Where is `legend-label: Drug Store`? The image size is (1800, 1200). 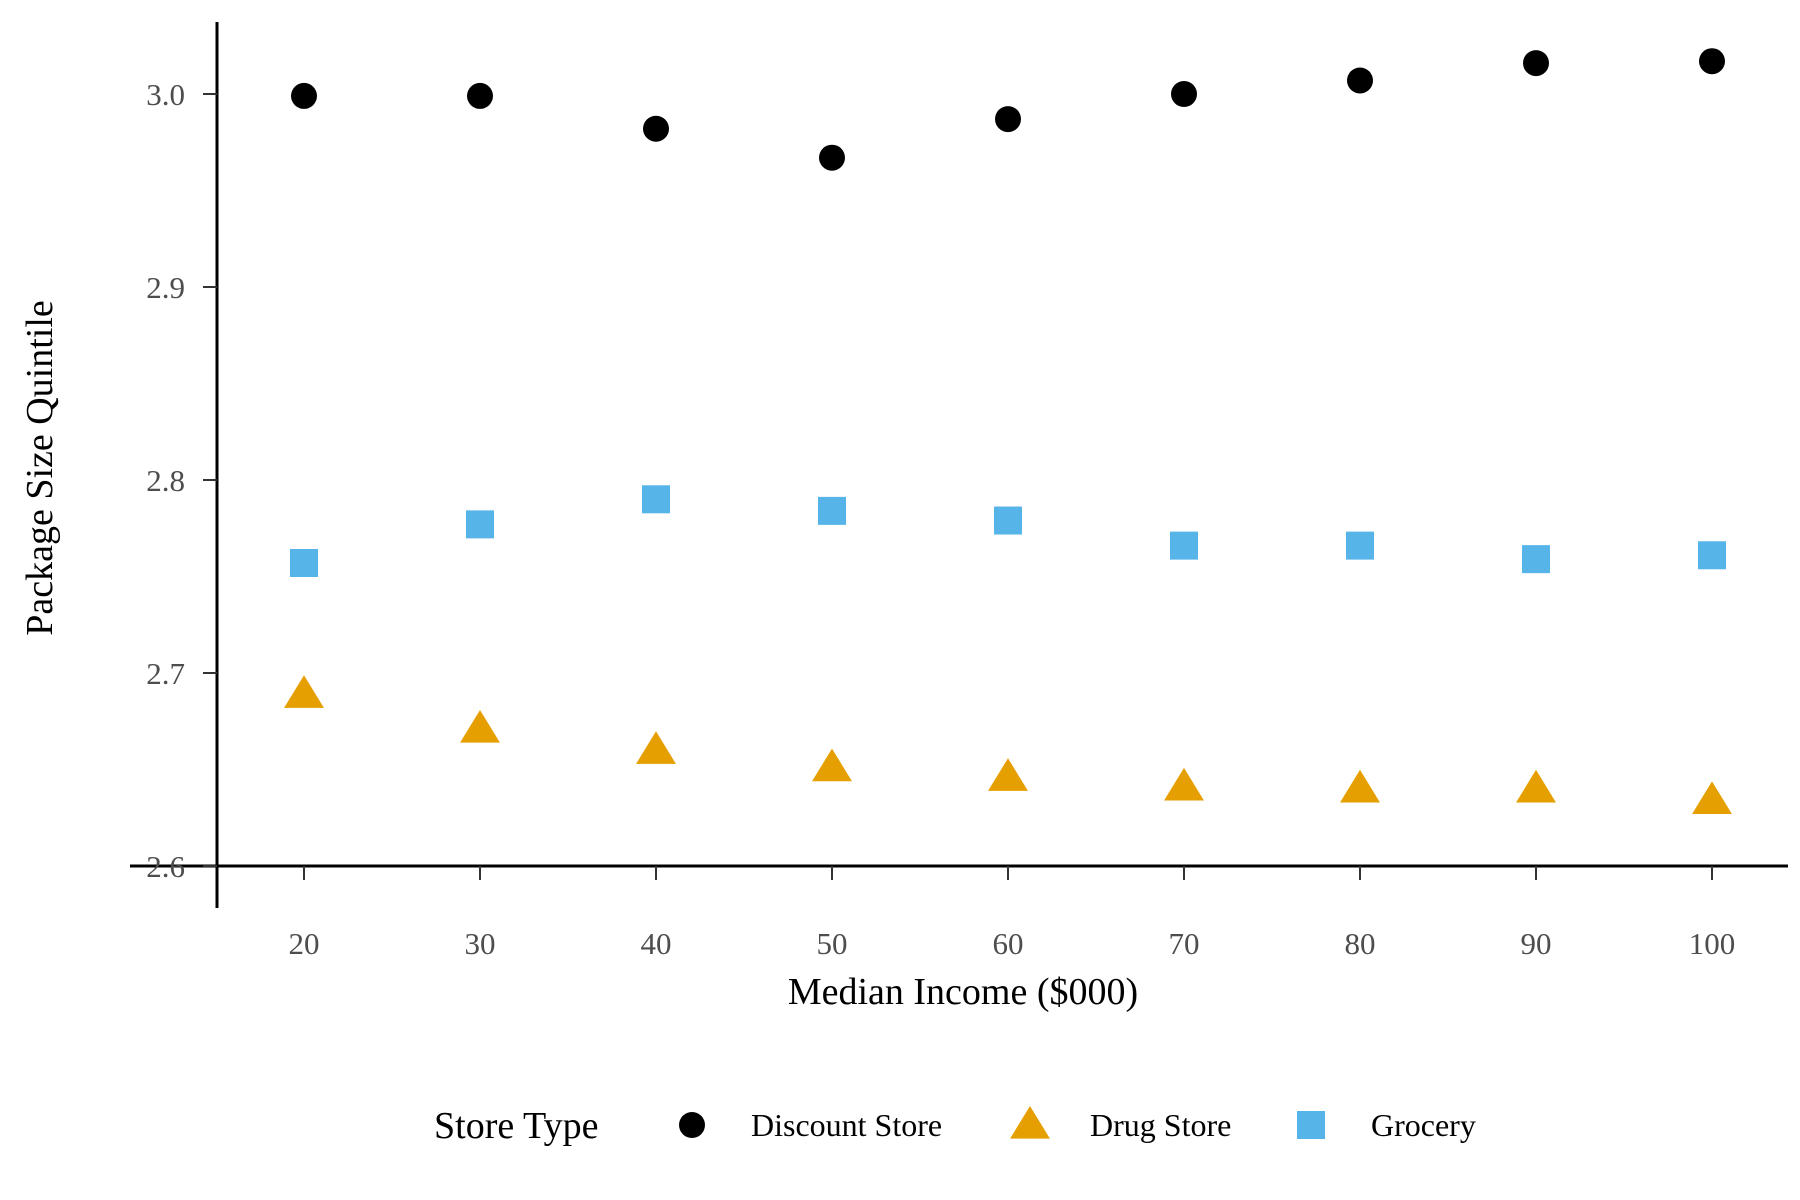
legend-label: Drug Store is located at coordinates (1160, 1125).